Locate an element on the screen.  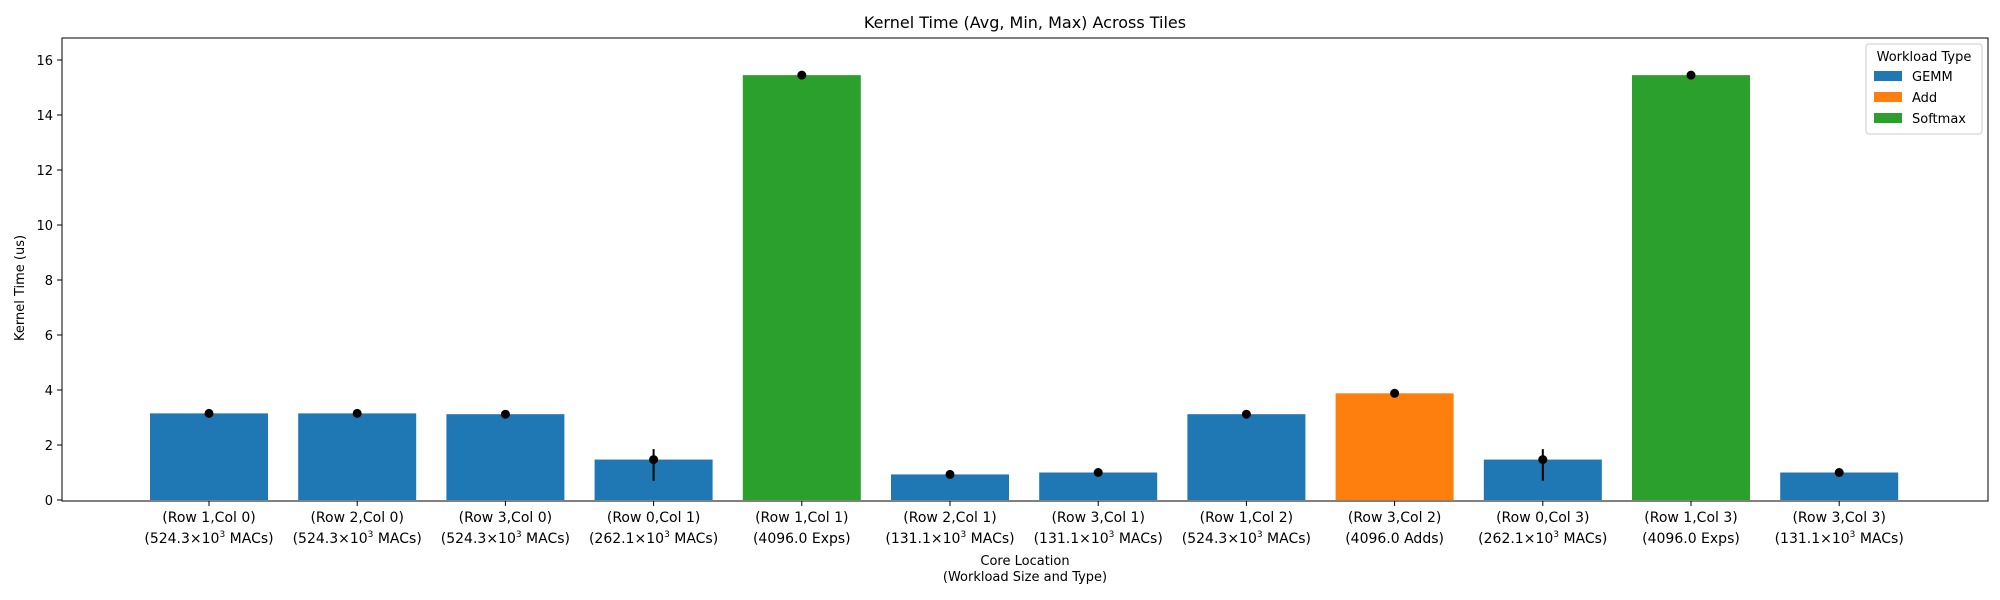
x-tick-label-line1: (Row 2,Col 0) is located at coordinates (356, 518).